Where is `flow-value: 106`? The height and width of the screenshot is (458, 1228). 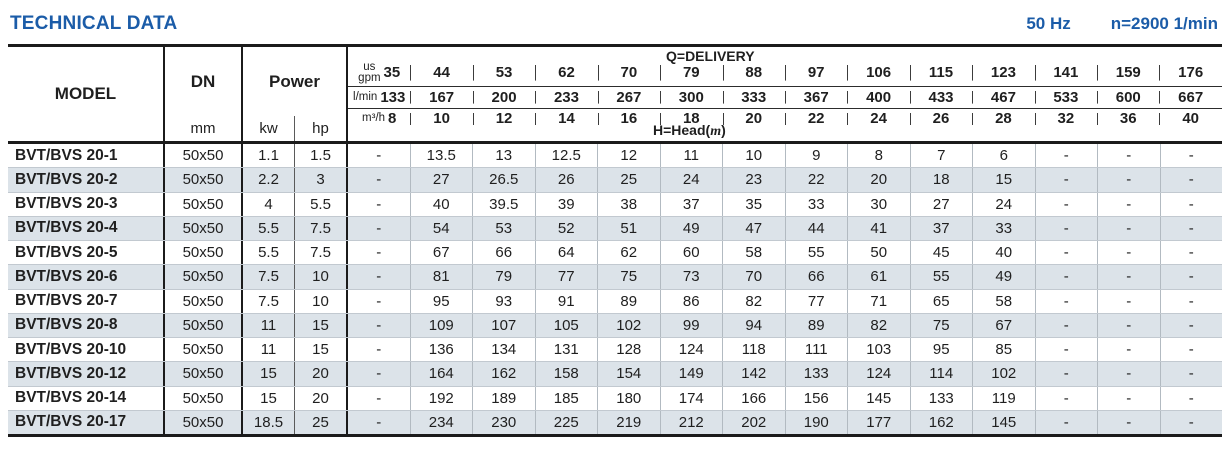 flow-value: 106 is located at coordinates (879, 72).